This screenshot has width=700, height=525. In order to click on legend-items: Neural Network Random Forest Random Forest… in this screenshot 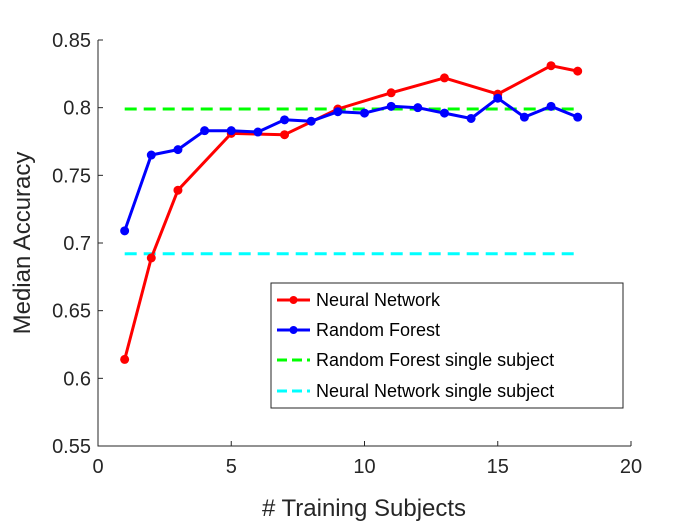, I will do `click(415, 345)`.